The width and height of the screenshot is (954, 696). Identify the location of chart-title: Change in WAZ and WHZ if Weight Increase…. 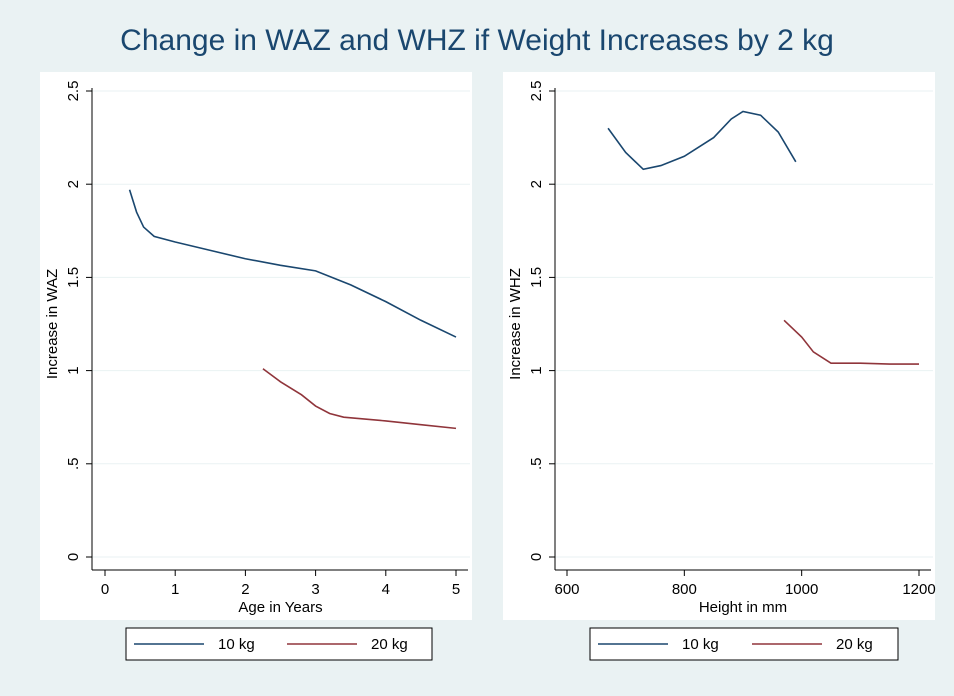
(477, 40).